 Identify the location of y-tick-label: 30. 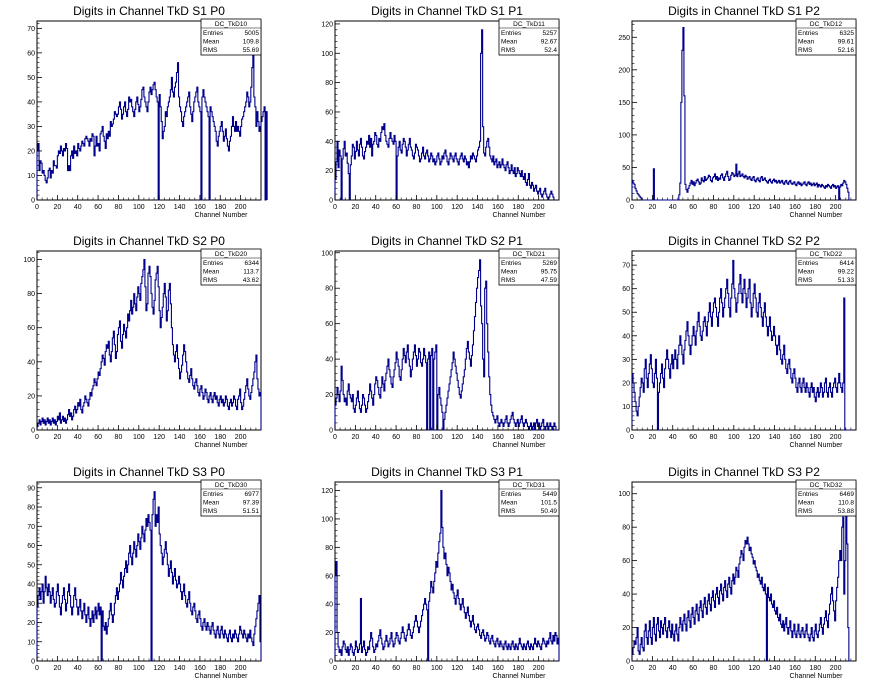
(626, 360).